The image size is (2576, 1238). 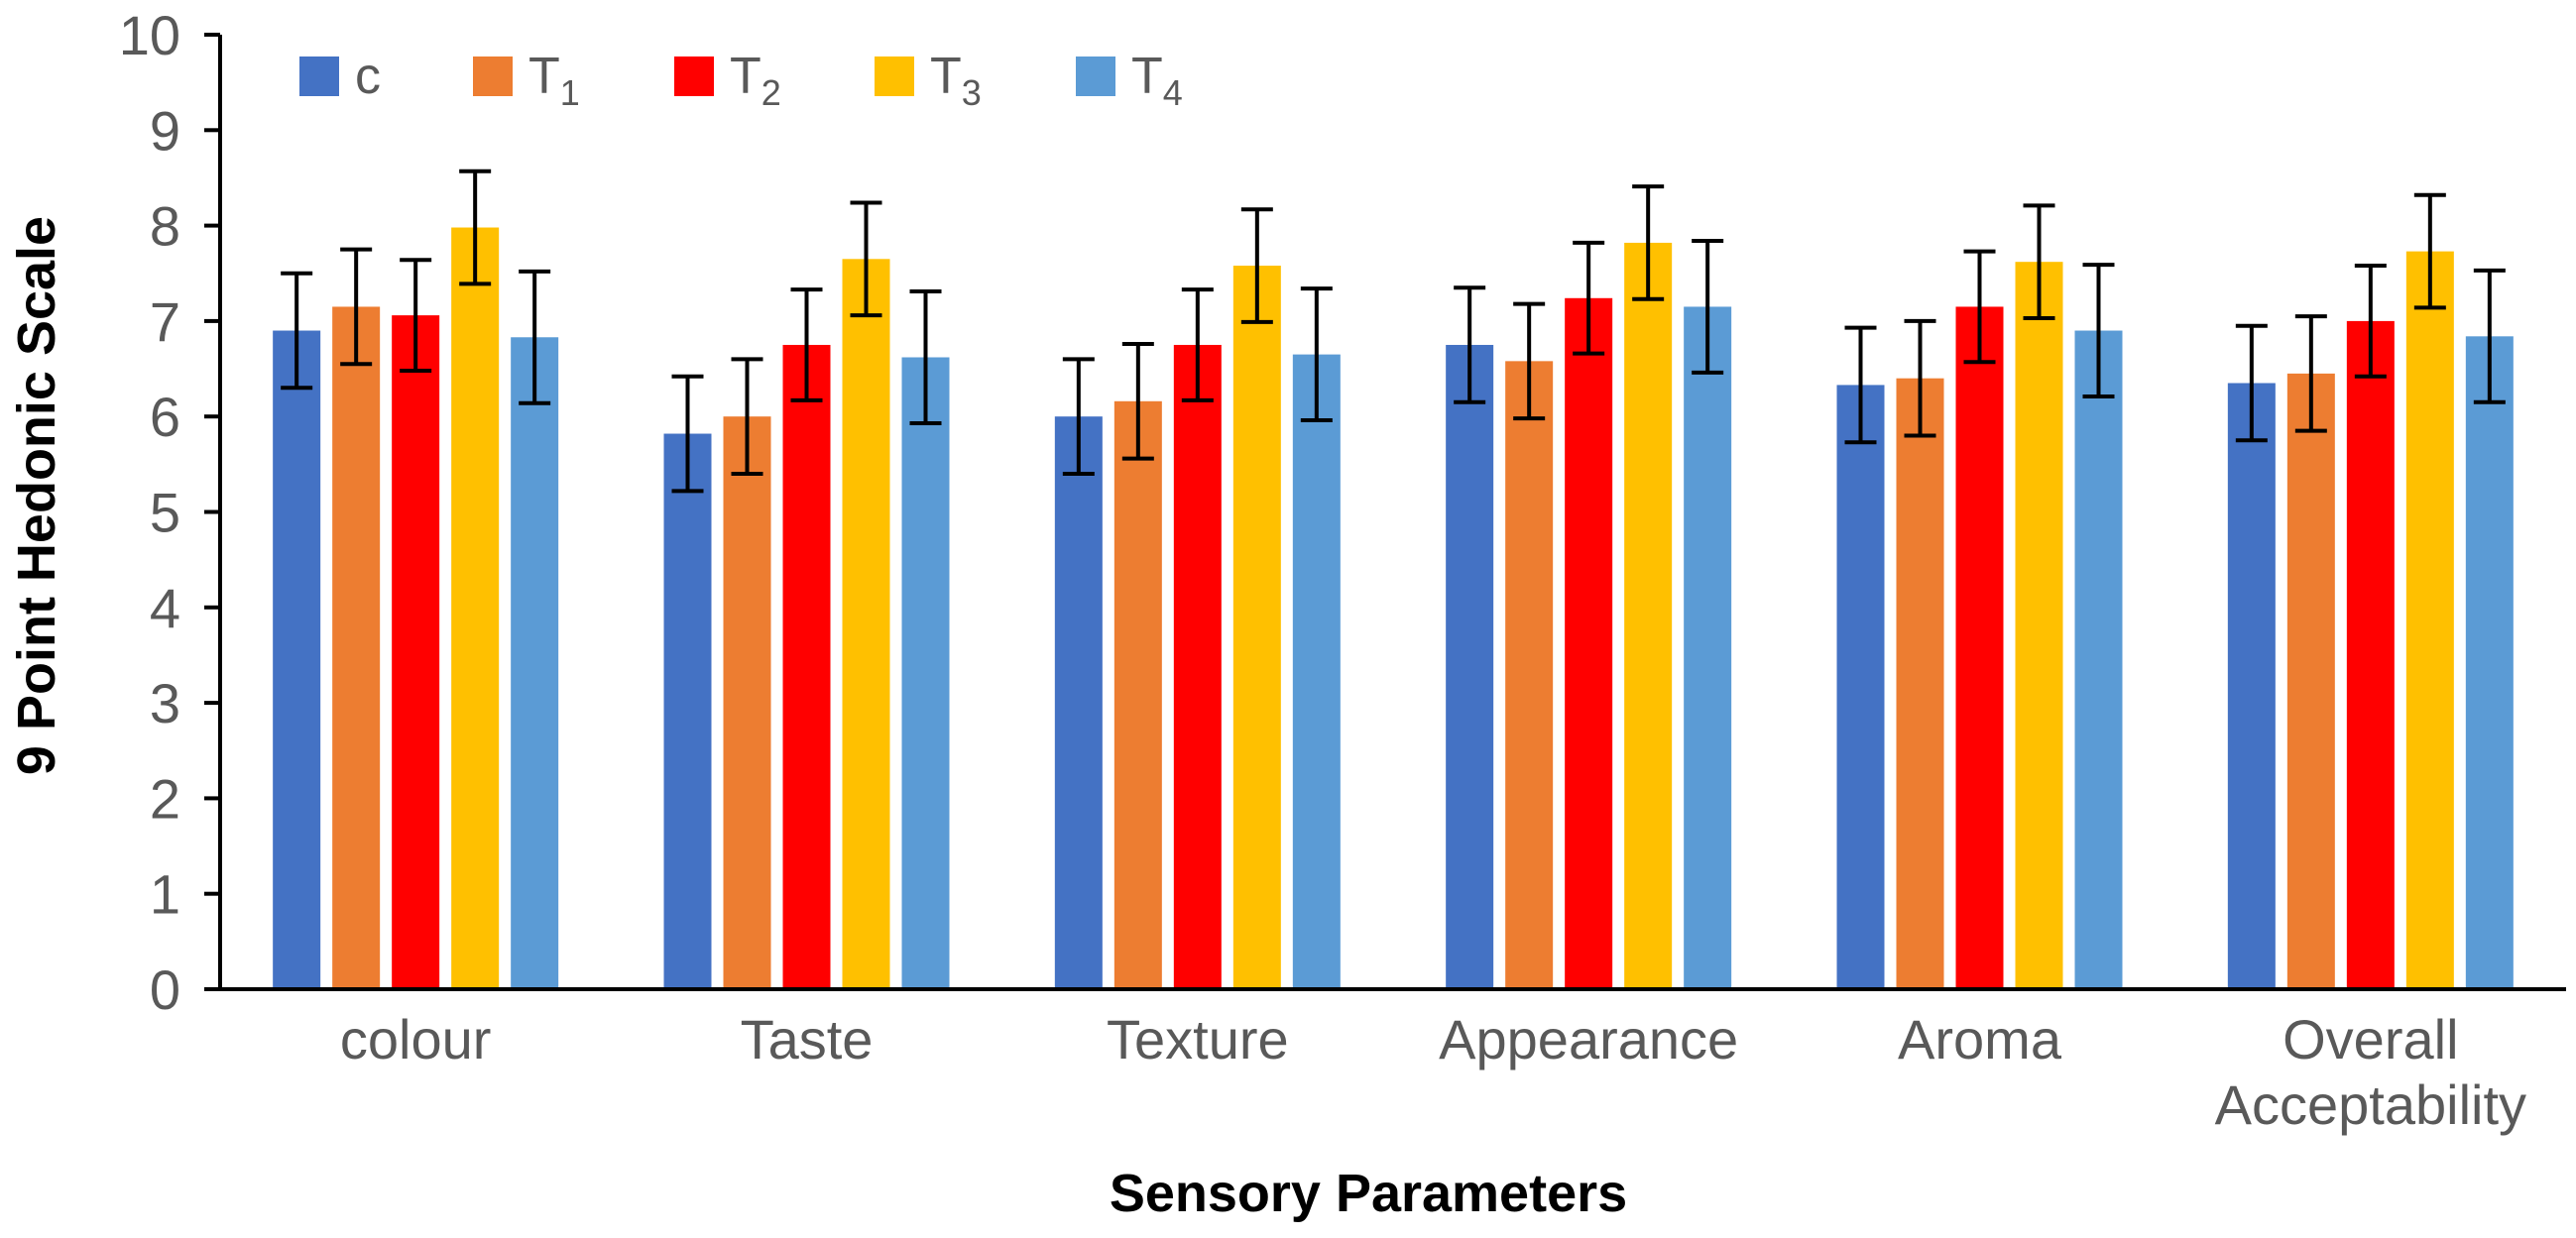 What do you see at coordinates (165, 989) in the screenshot?
I see `y-tick-label: 0` at bounding box center [165, 989].